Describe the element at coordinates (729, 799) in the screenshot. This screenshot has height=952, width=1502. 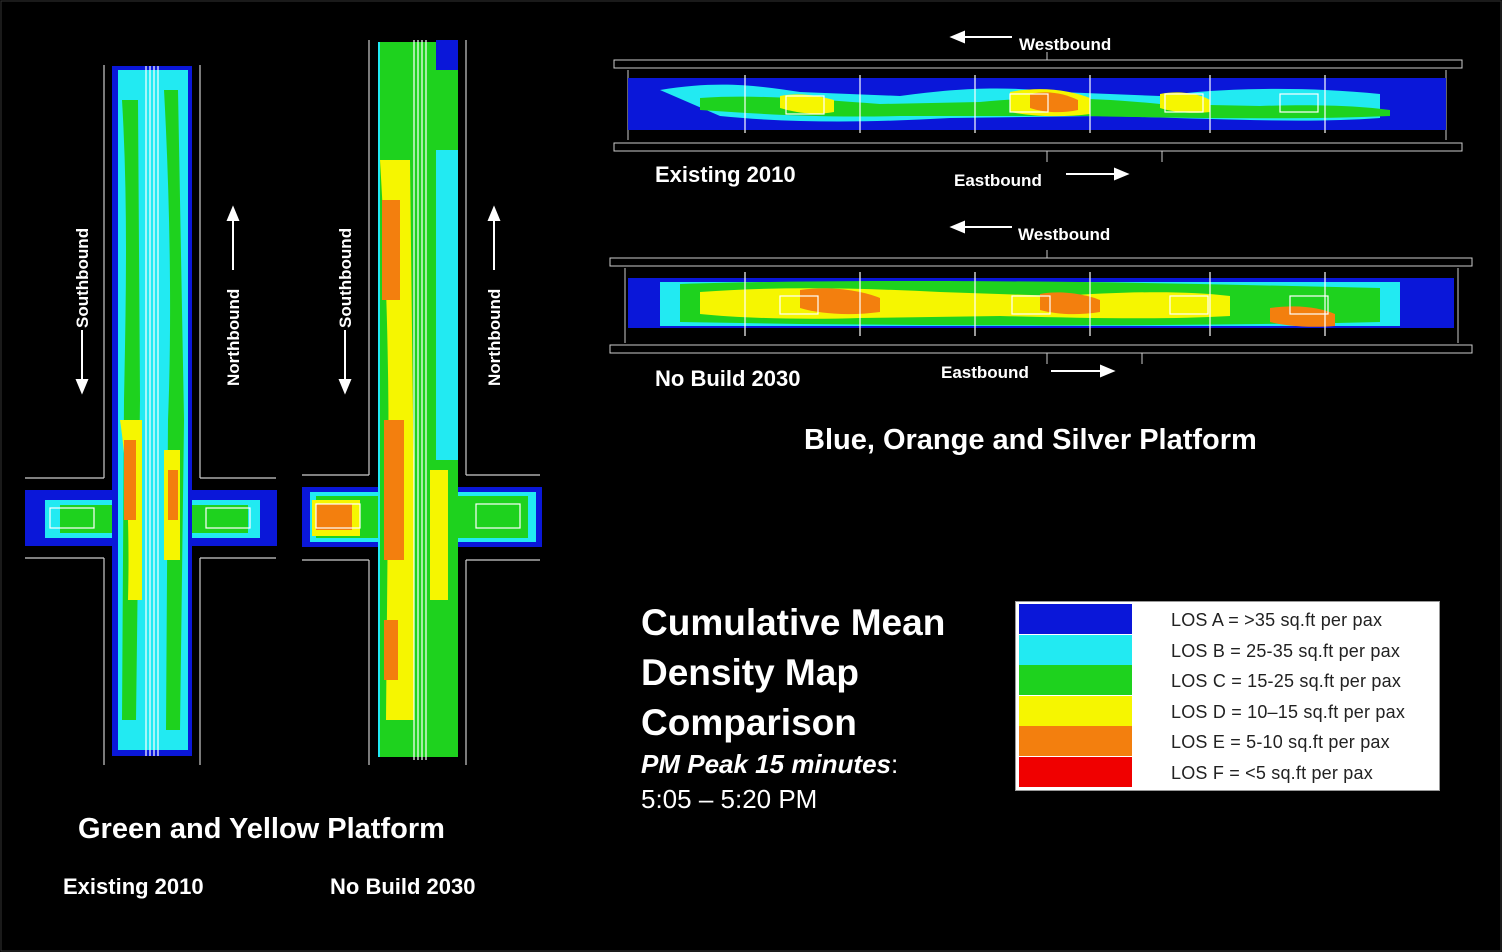
I see `summary-time-range: 5:05 – 5:20 PM` at that location.